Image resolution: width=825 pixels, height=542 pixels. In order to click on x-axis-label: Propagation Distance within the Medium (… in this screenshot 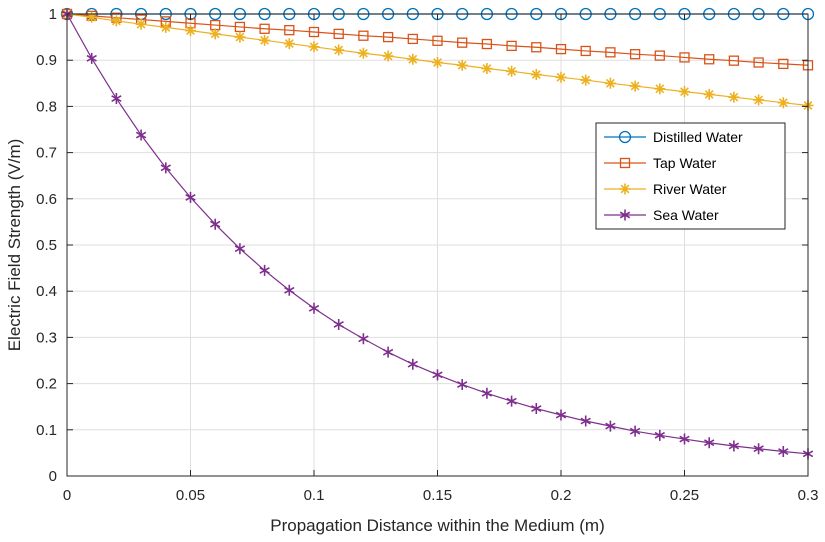, I will do `click(437, 525)`.